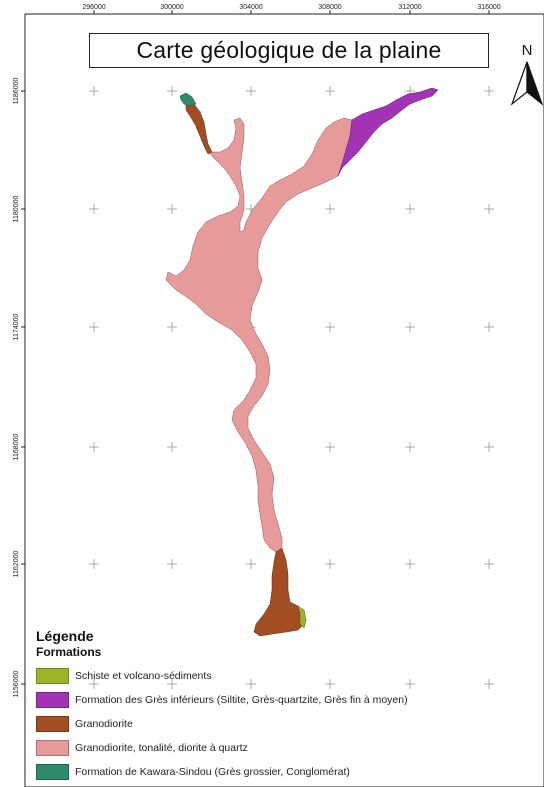 The height and width of the screenshot is (787, 544). What do you see at coordinates (143, 676) in the screenshot?
I see `legend-label: Schiste et volcano-sédiments` at bounding box center [143, 676].